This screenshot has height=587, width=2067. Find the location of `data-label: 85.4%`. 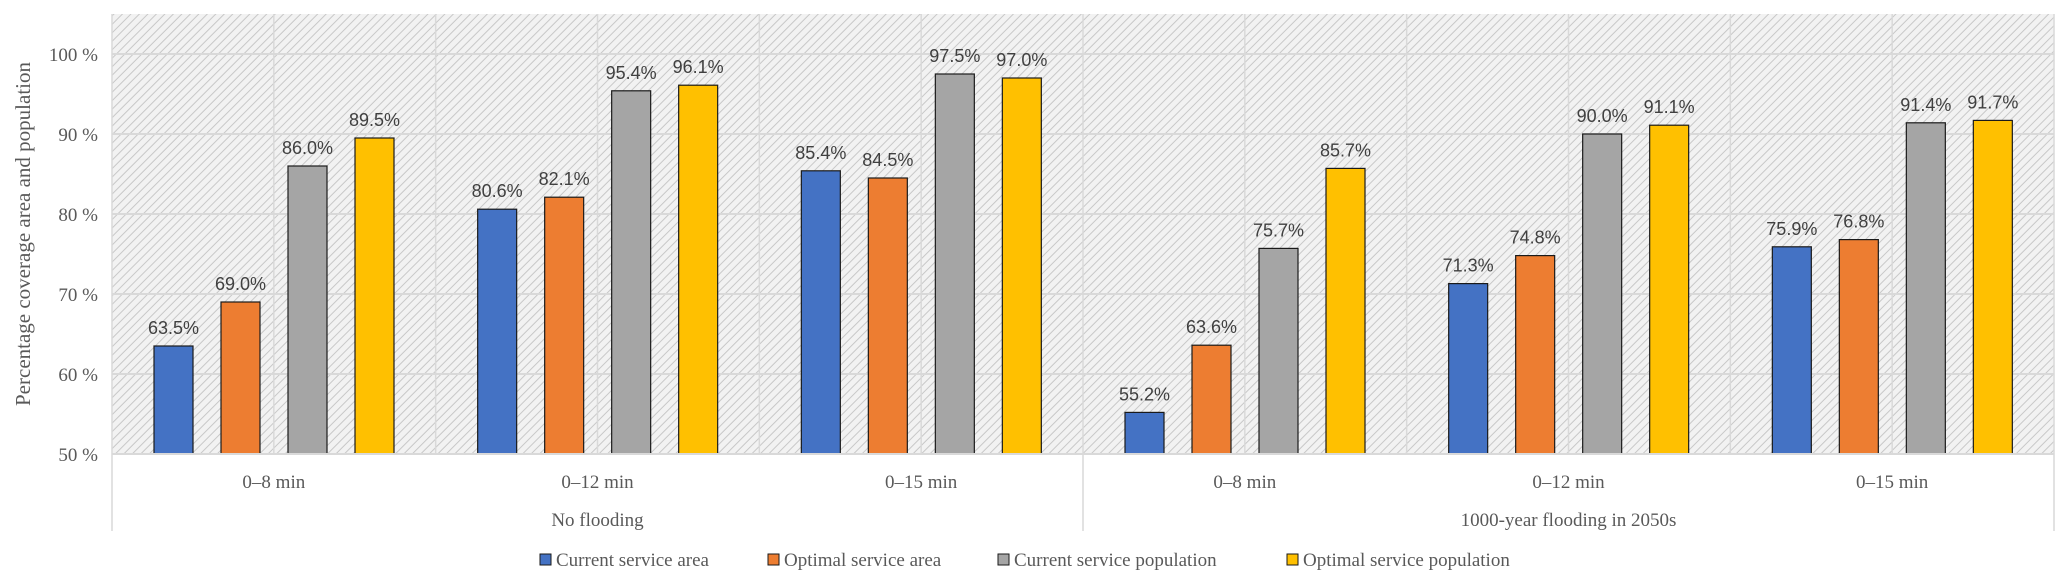

data-label: 85.4% is located at coordinates (820, 153).